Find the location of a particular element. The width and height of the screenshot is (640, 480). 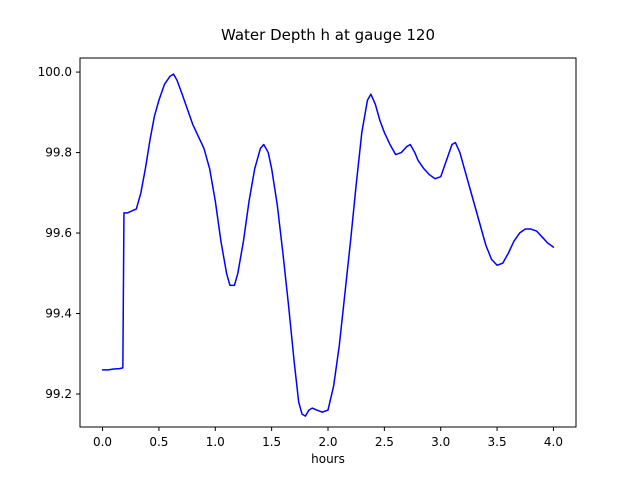

y-tick-label: 99.6 is located at coordinates (58, 233).